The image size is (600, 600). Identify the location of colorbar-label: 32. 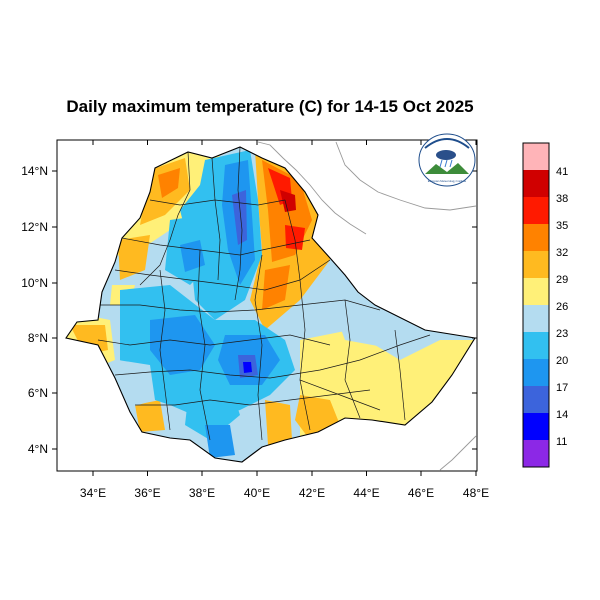
(562, 253).